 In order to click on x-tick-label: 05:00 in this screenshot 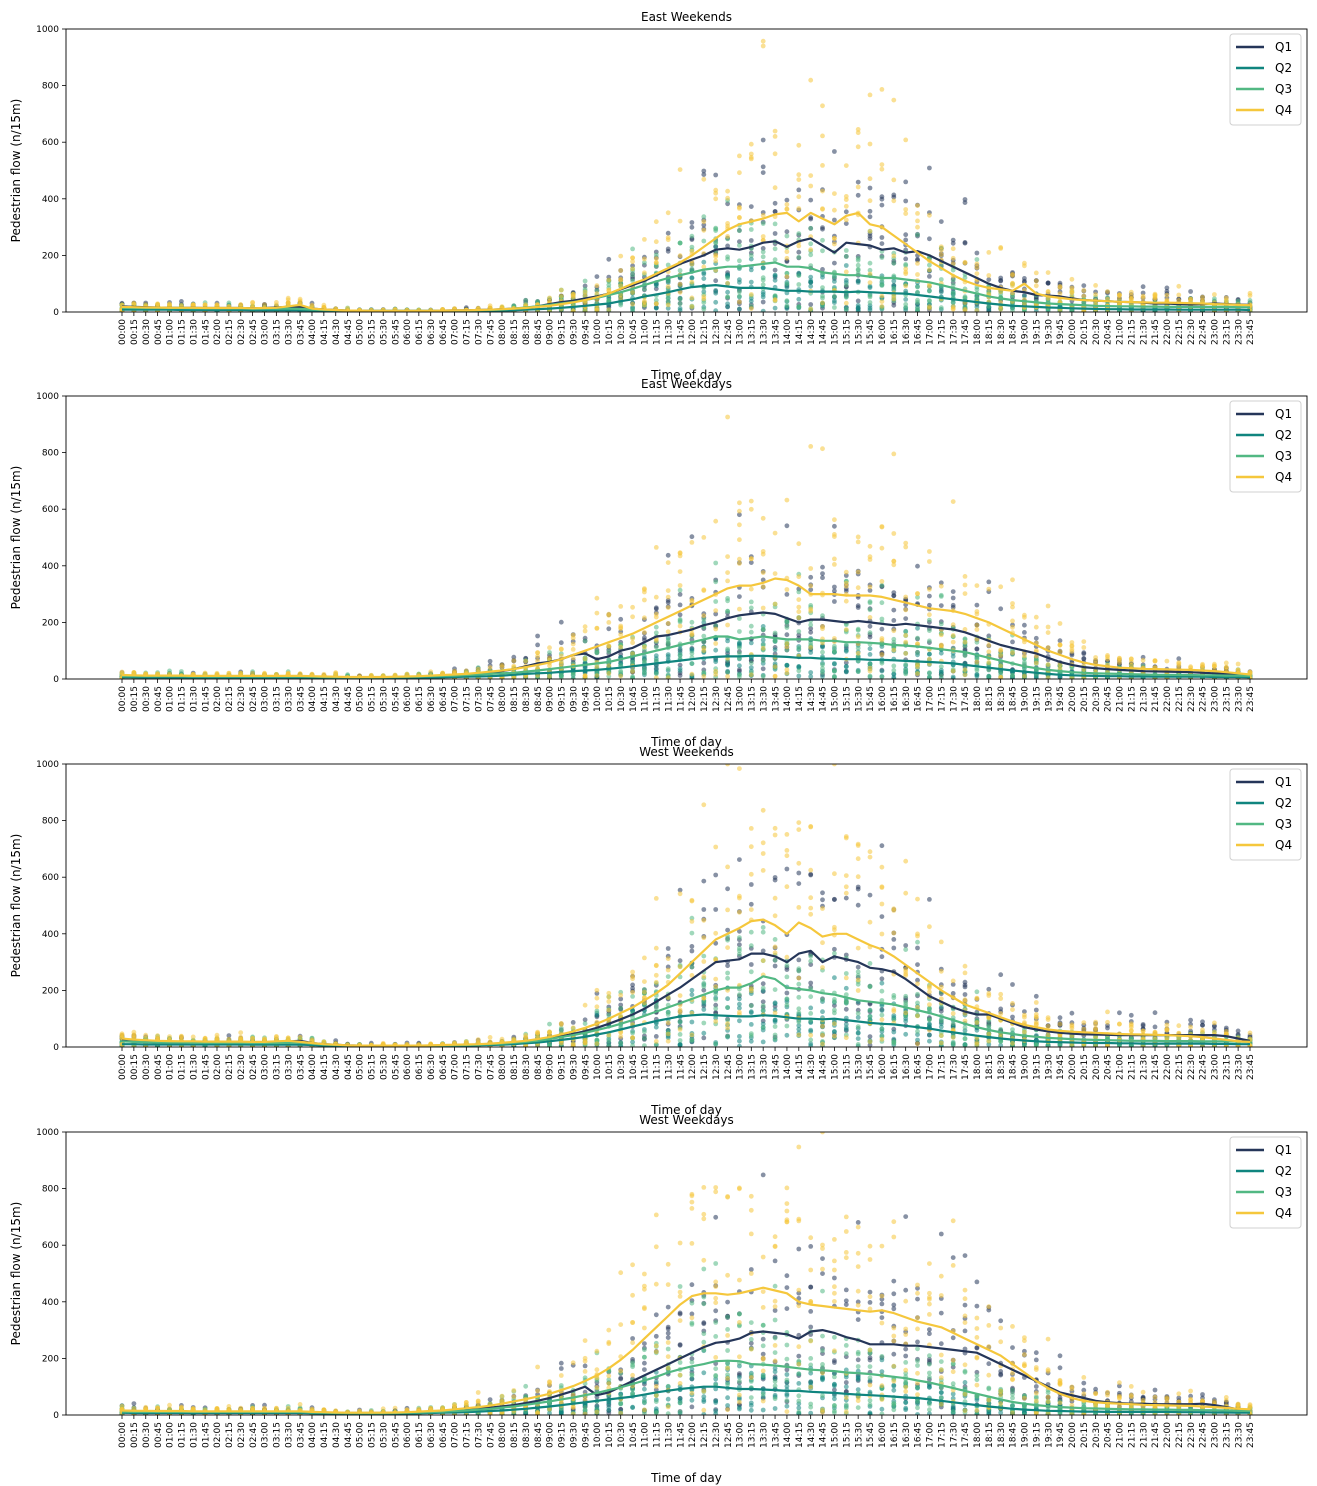, I will do `click(361, 332)`.